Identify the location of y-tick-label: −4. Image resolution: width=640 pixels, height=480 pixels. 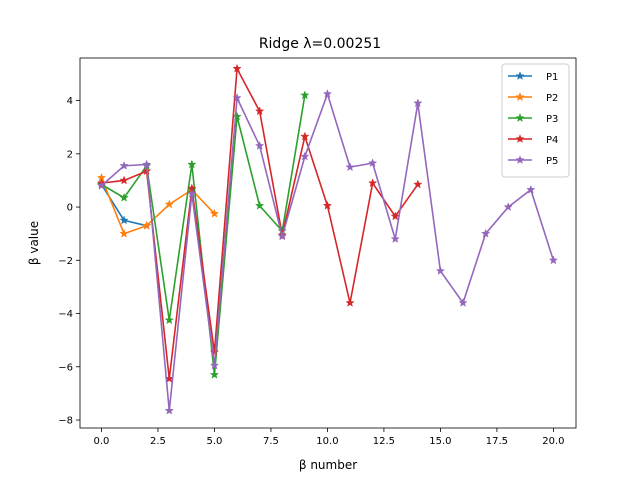
(65, 314).